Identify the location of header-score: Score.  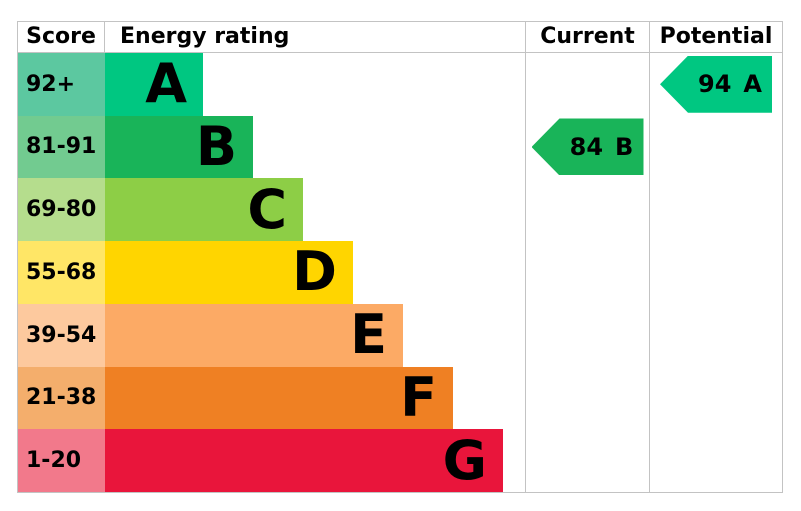
(61, 37).